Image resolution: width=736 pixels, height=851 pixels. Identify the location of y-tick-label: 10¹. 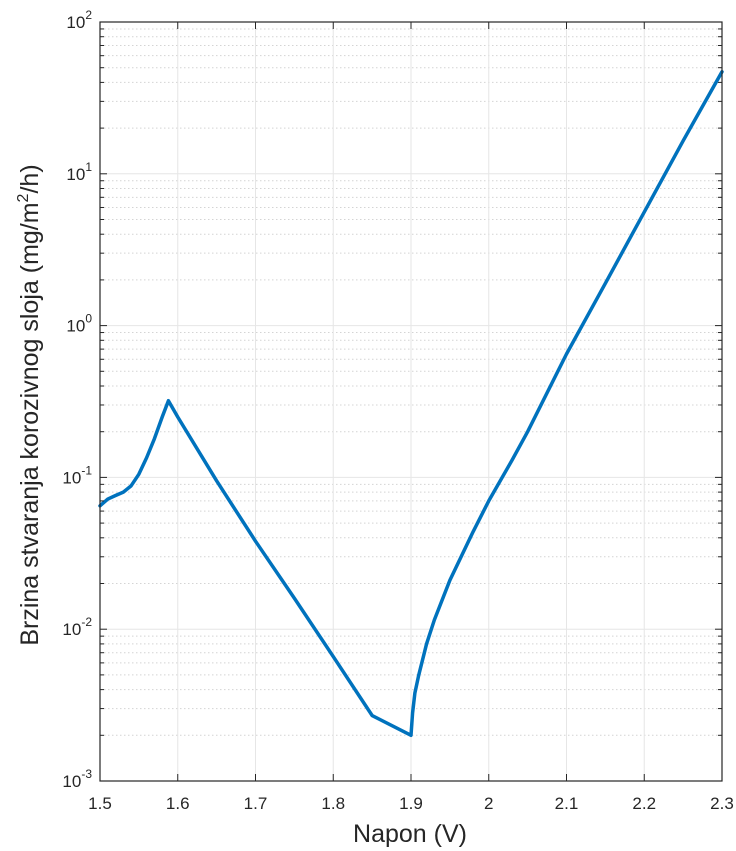
(79, 172).